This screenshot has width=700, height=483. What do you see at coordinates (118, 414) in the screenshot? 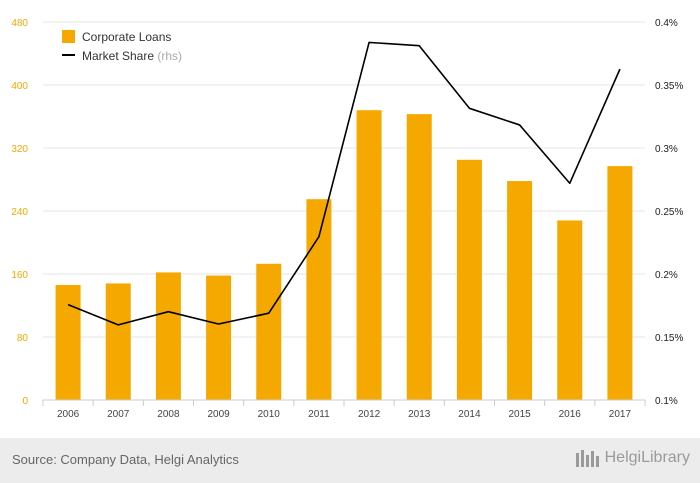
I see `x-tick-label: 2007` at bounding box center [118, 414].